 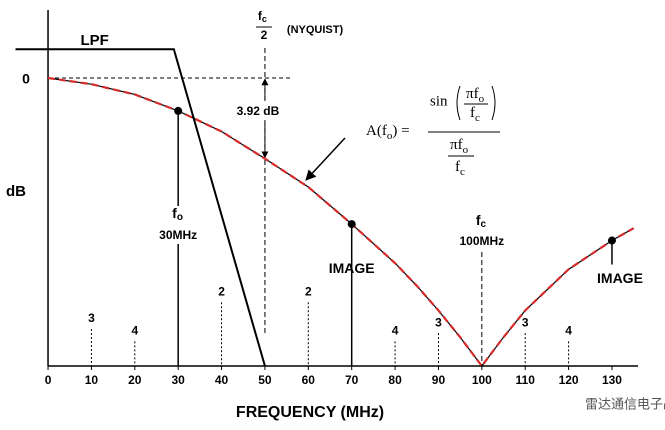 I want to click on fc-f: f, so click(x=478, y=220).